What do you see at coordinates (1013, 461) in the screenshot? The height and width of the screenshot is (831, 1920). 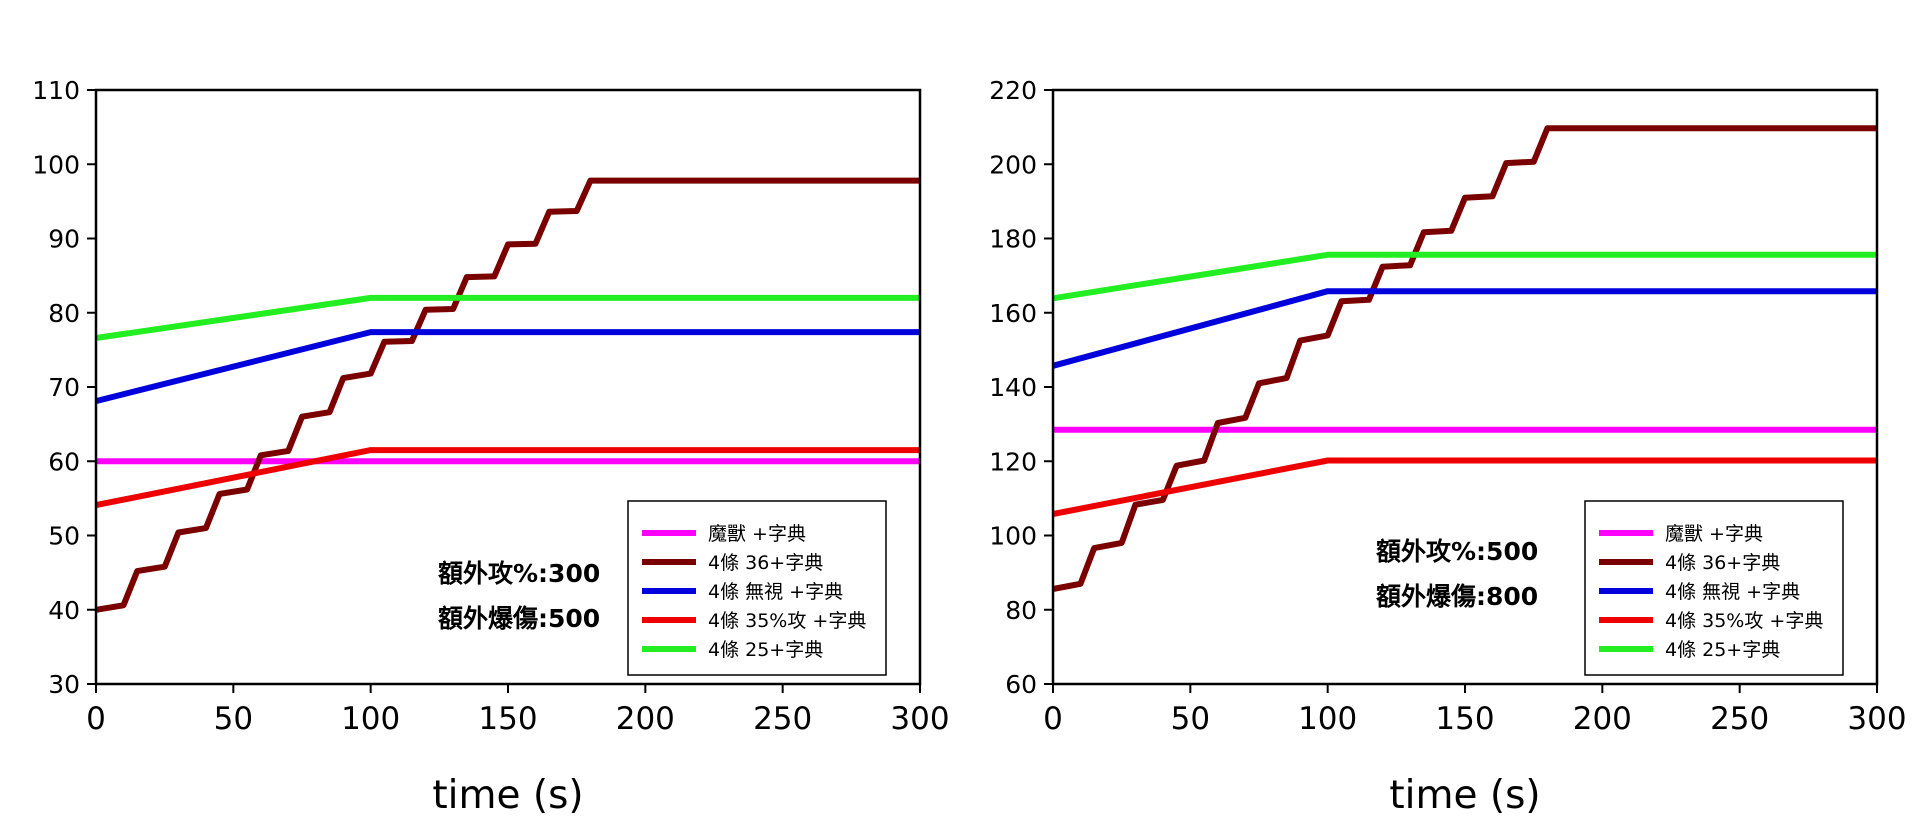 I see `y-tick-label: 120` at bounding box center [1013, 461].